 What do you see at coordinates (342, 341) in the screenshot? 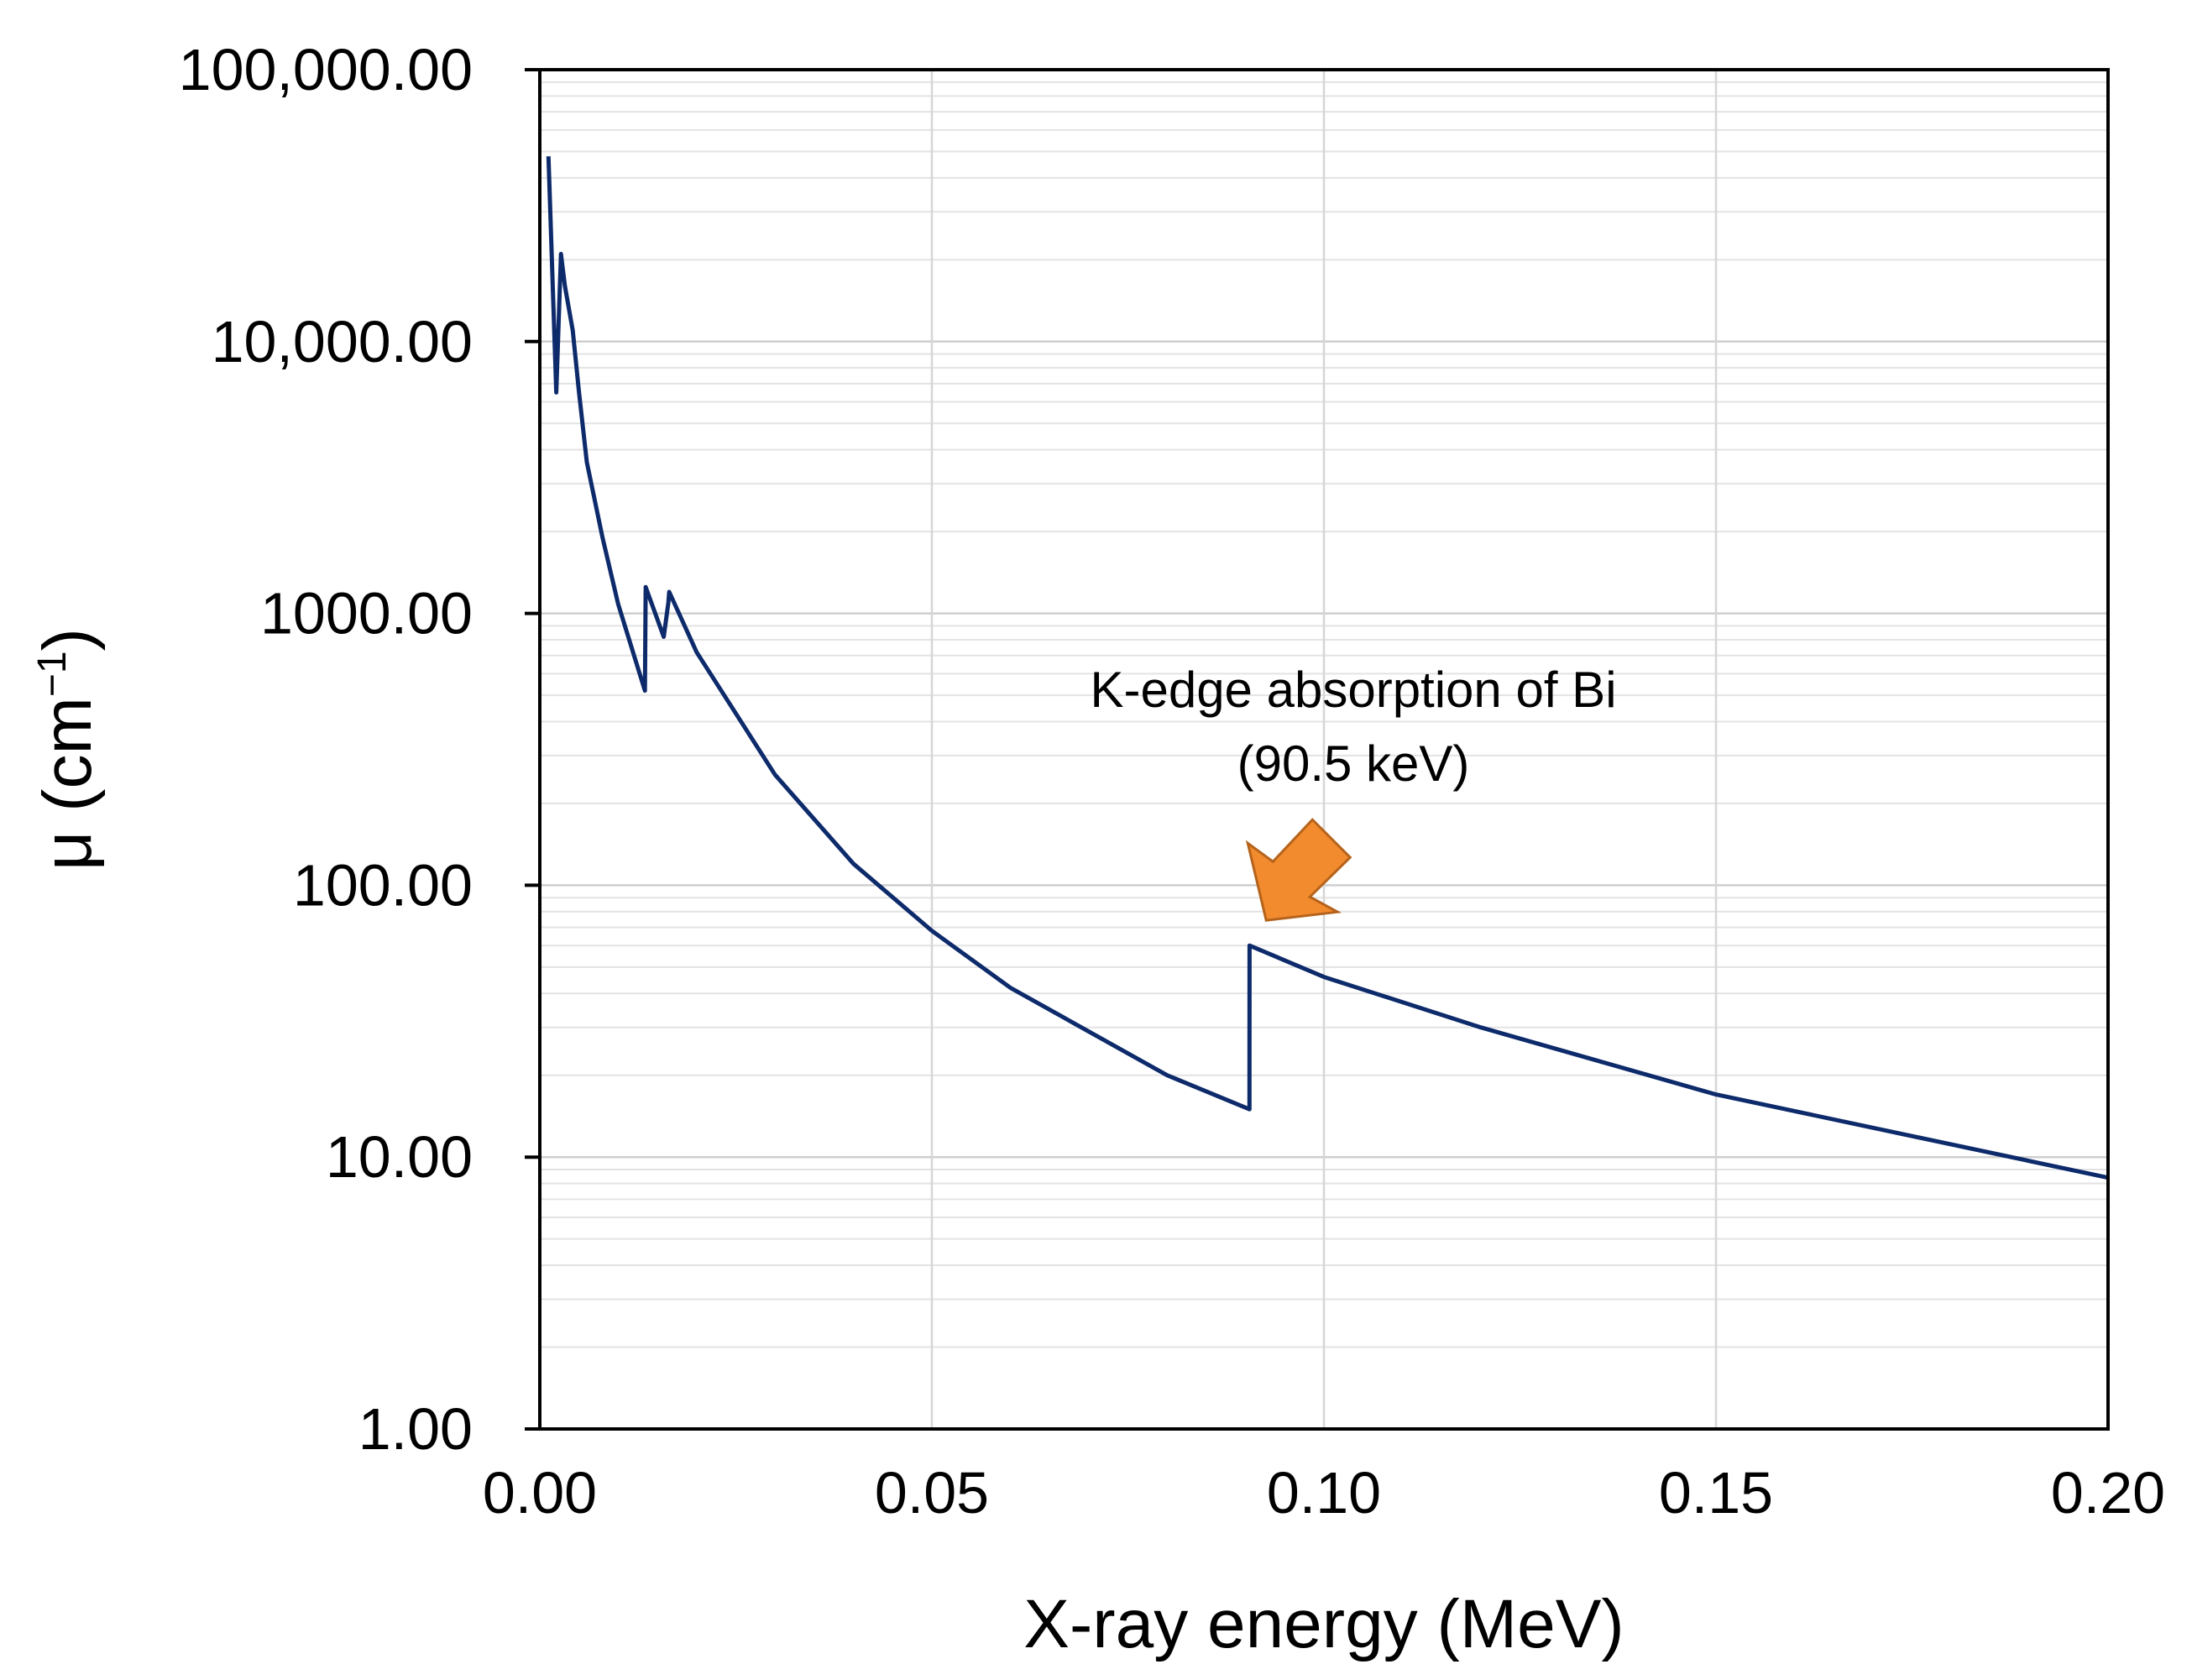
I see `y-tick-label: 10,000.00` at bounding box center [342, 341].